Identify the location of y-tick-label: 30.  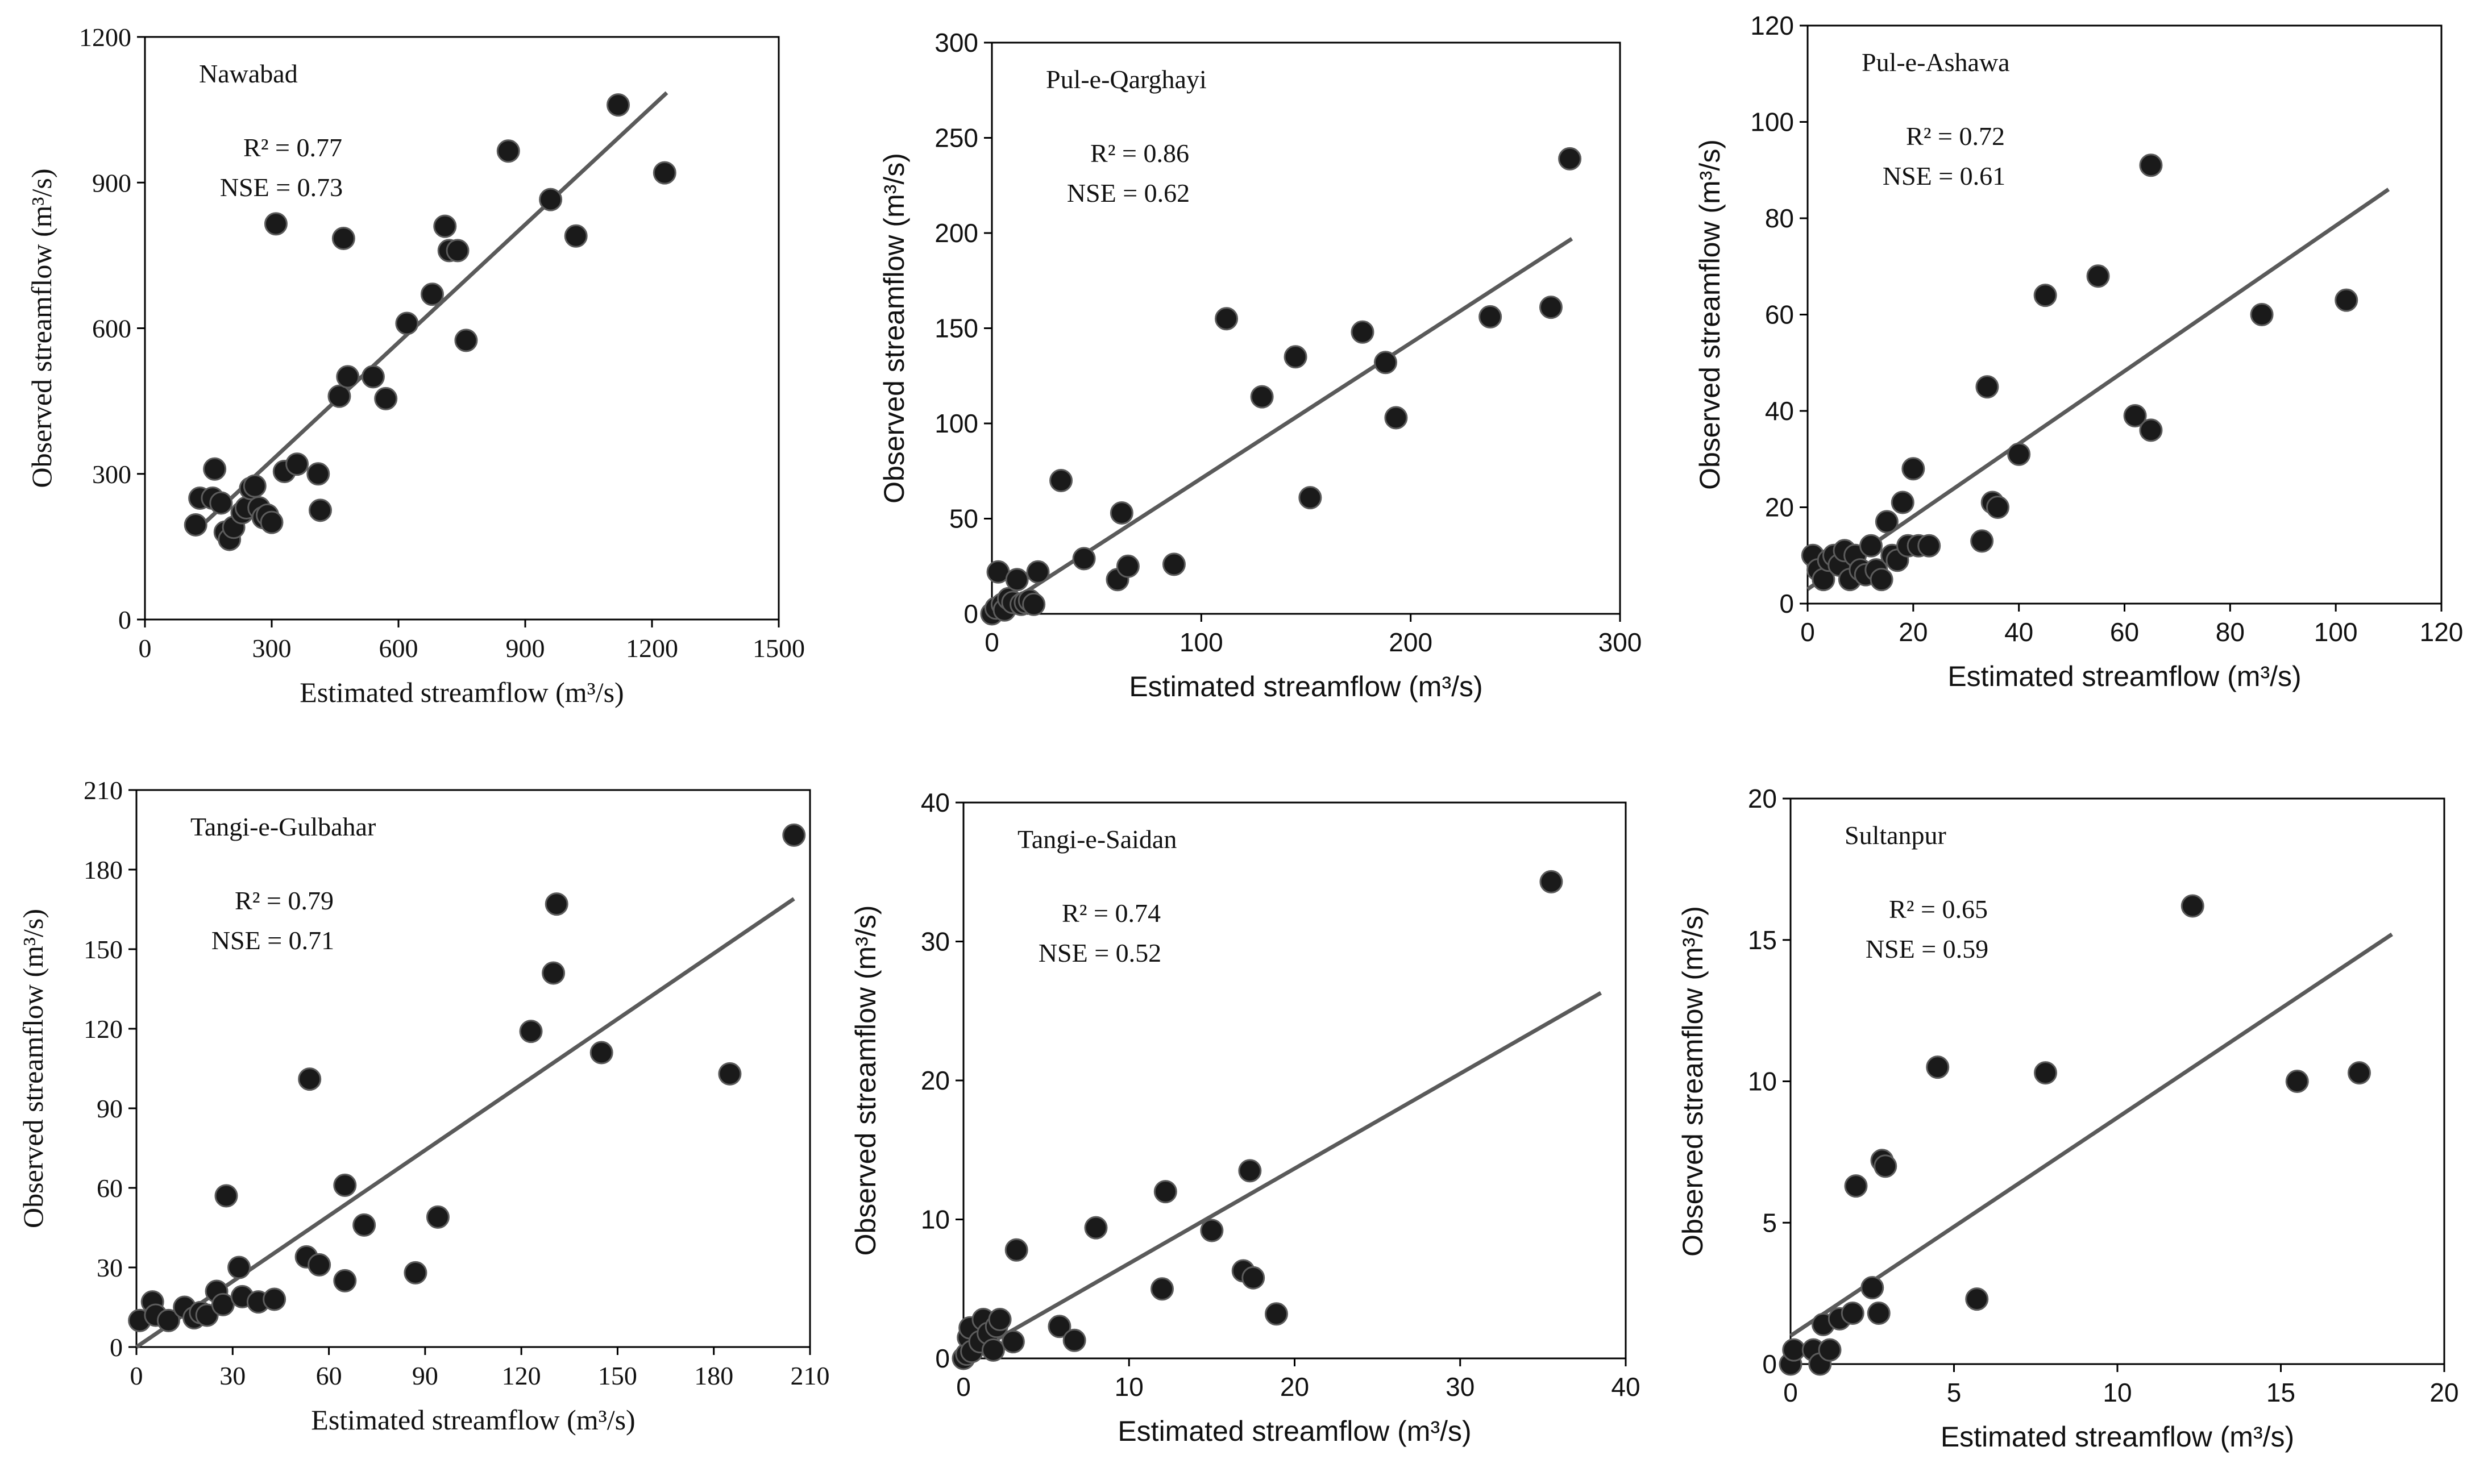
(110, 1267).